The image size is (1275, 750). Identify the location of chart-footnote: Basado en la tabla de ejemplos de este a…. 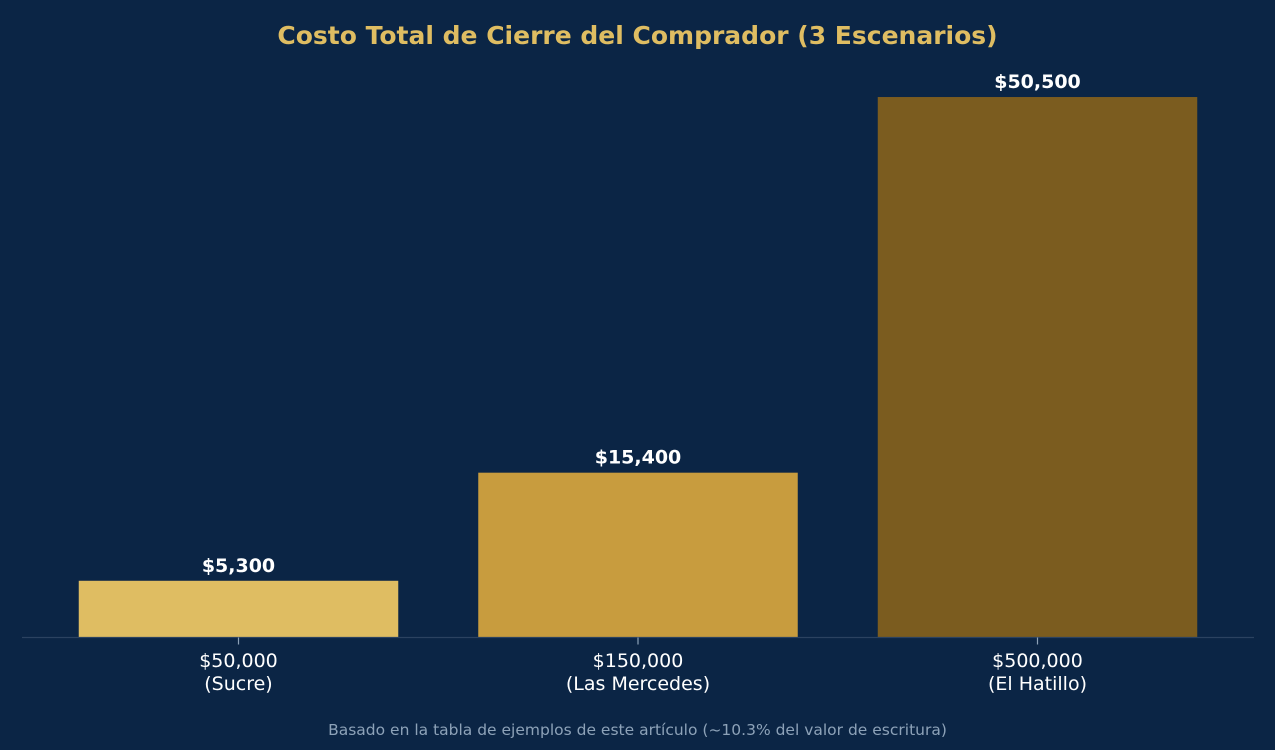
(637, 730).